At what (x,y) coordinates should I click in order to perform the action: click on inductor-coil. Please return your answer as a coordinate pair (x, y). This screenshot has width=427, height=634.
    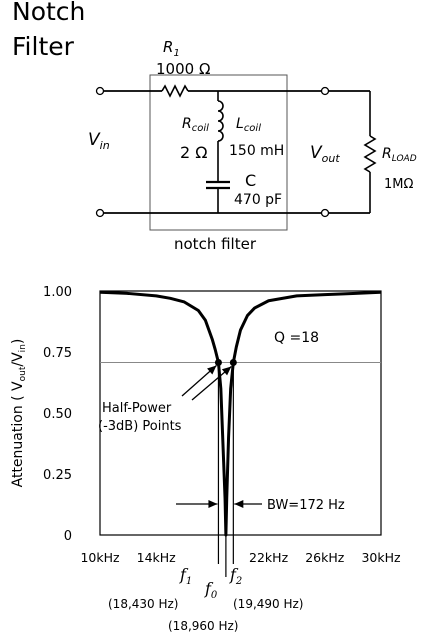
    Looking at the image, I should click on (220, 121).